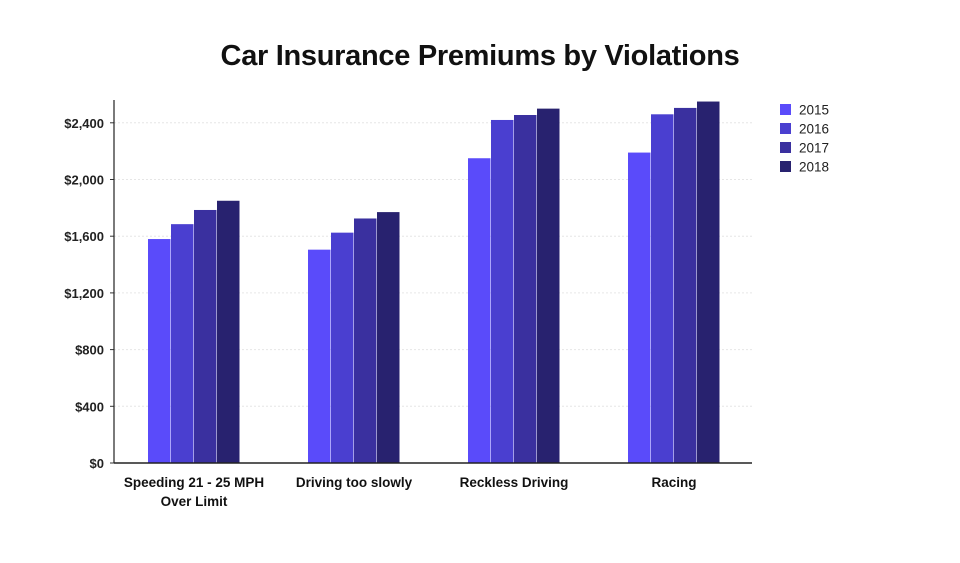 The height and width of the screenshot is (563, 960). What do you see at coordinates (354, 482) in the screenshot?
I see `x-tick-label: Driving too slowly` at bounding box center [354, 482].